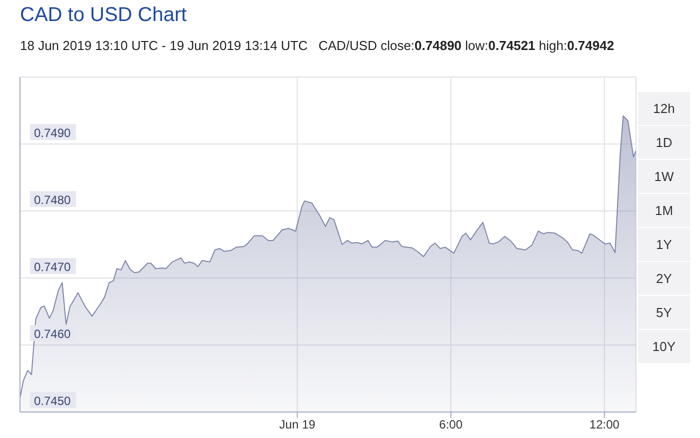 The height and width of the screenshot is (438, 700). What do you see at coordinates (664, 211) in the screenshot?
I see `range-button: 1M` at bounding box center [664, 211].